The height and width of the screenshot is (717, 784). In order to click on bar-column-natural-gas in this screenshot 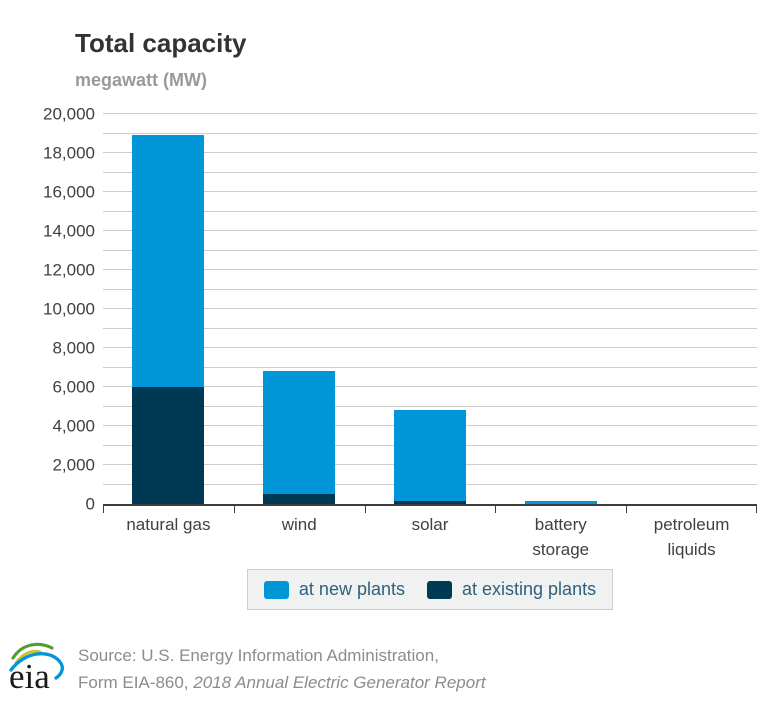, I will do `click(168, 309)`.